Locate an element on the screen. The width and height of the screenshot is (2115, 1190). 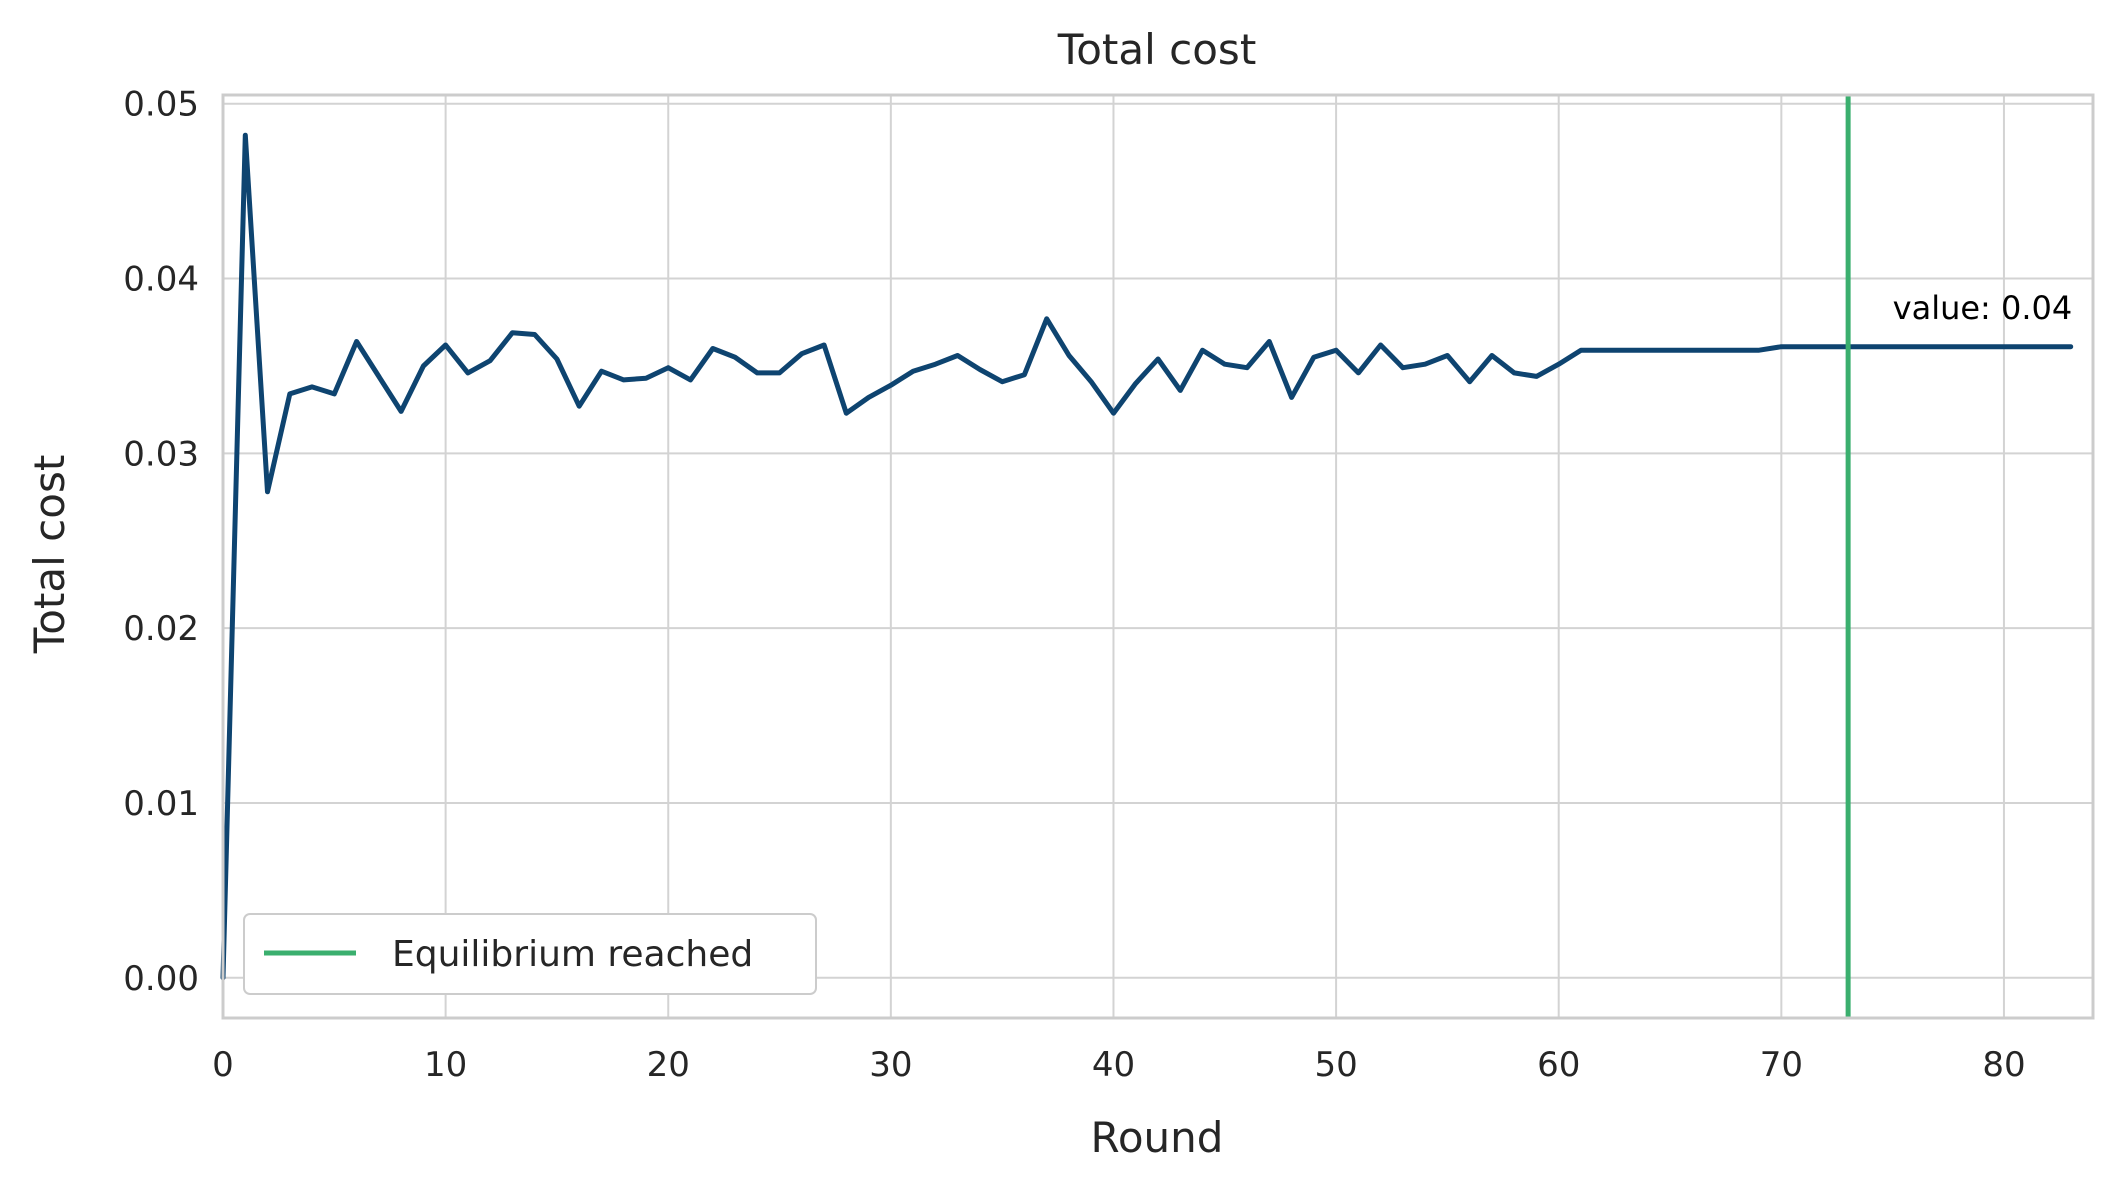
y-tick-label: 0.03 is located at coordinates (161, 454).